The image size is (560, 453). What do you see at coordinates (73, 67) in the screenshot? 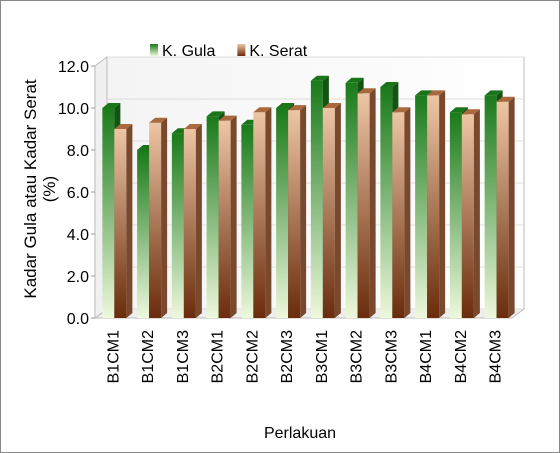
I see `y-tick-label: 12.0` at bounding box center [73, 67].